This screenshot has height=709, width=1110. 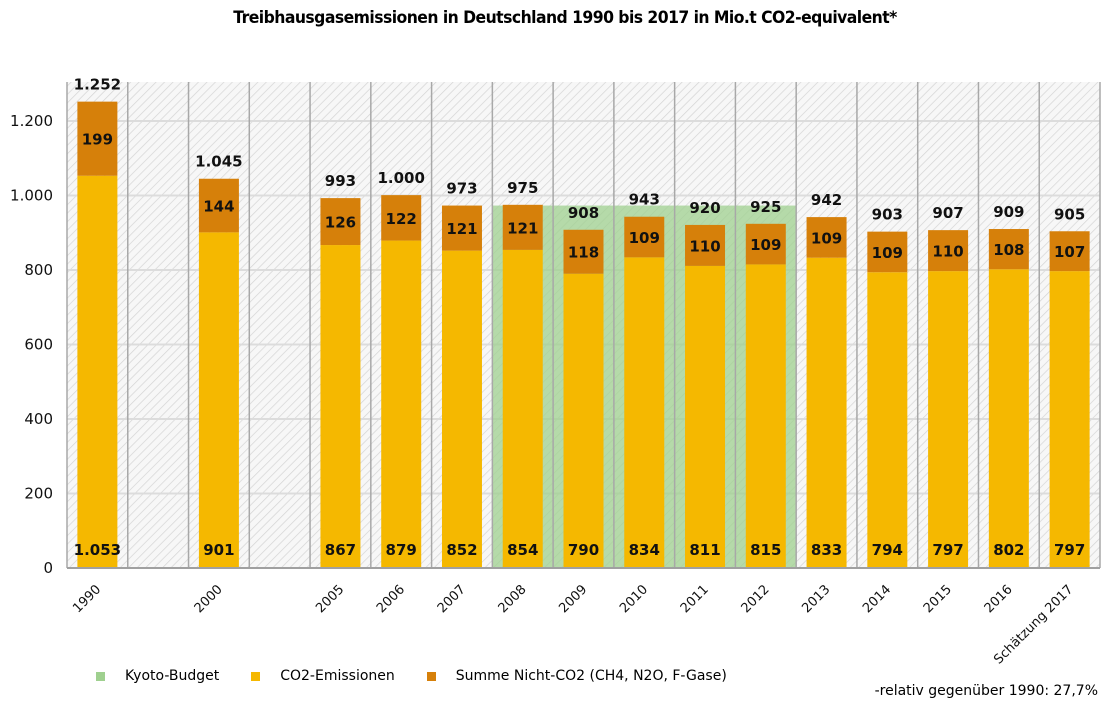 What do you see at coordinates (100, 676) in the screenshot?
I see `legend-swatch-kyoto-budget` at bounding box center [100, 676].